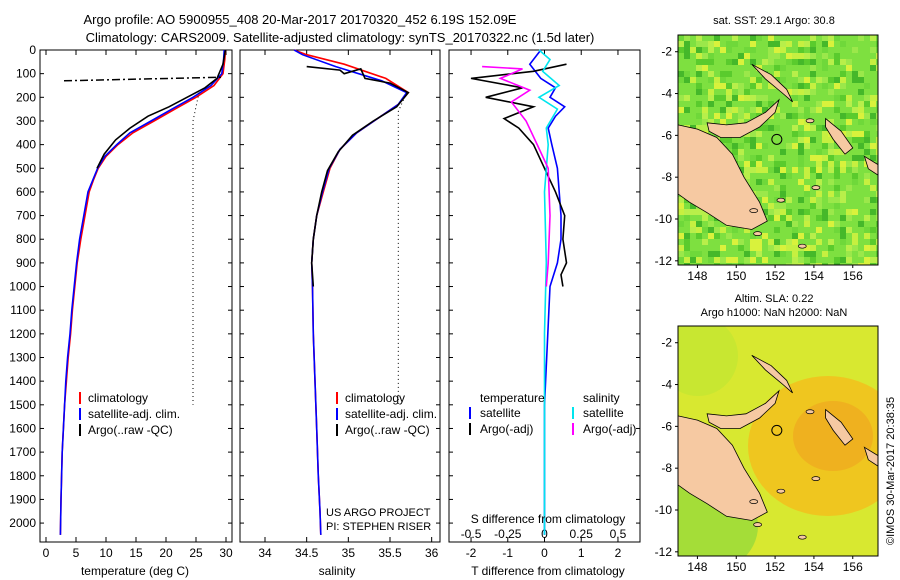 This screenshot has width=900, height=580. I want to click on y-tick-label: 400, so click(26, 145).